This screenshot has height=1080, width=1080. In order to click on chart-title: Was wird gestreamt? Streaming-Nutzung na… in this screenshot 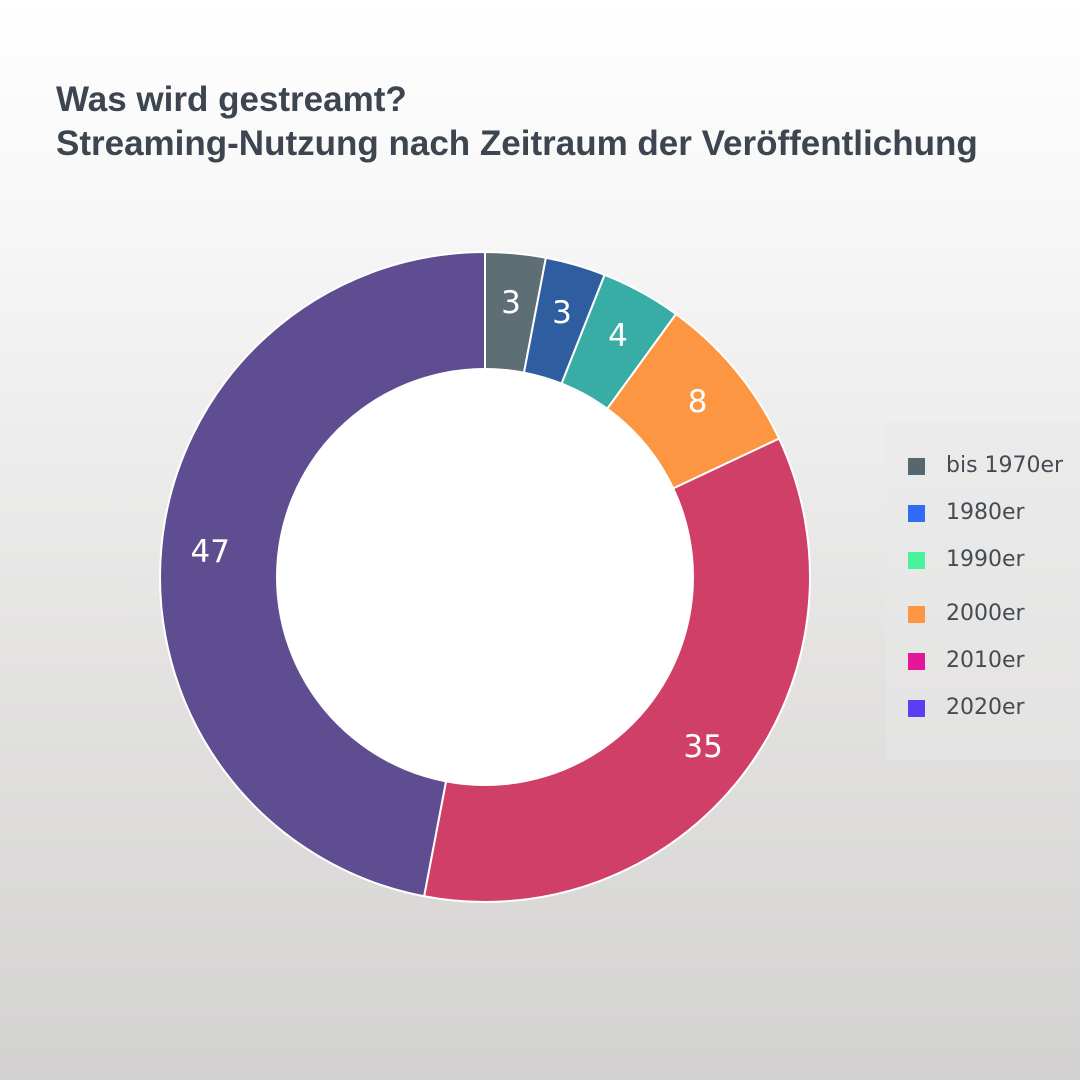, I will do `click(517, 122)`.